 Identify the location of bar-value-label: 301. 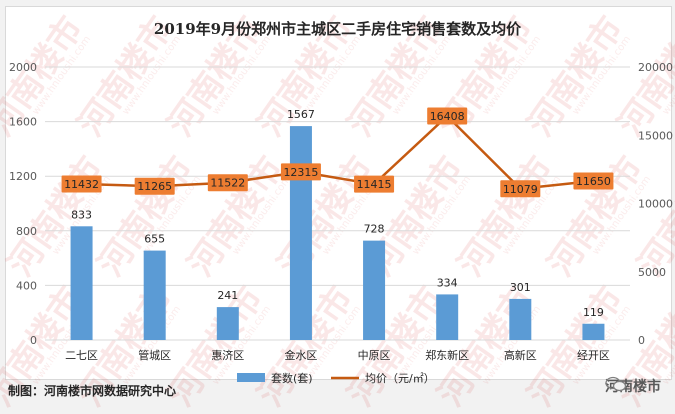
(520, 287).